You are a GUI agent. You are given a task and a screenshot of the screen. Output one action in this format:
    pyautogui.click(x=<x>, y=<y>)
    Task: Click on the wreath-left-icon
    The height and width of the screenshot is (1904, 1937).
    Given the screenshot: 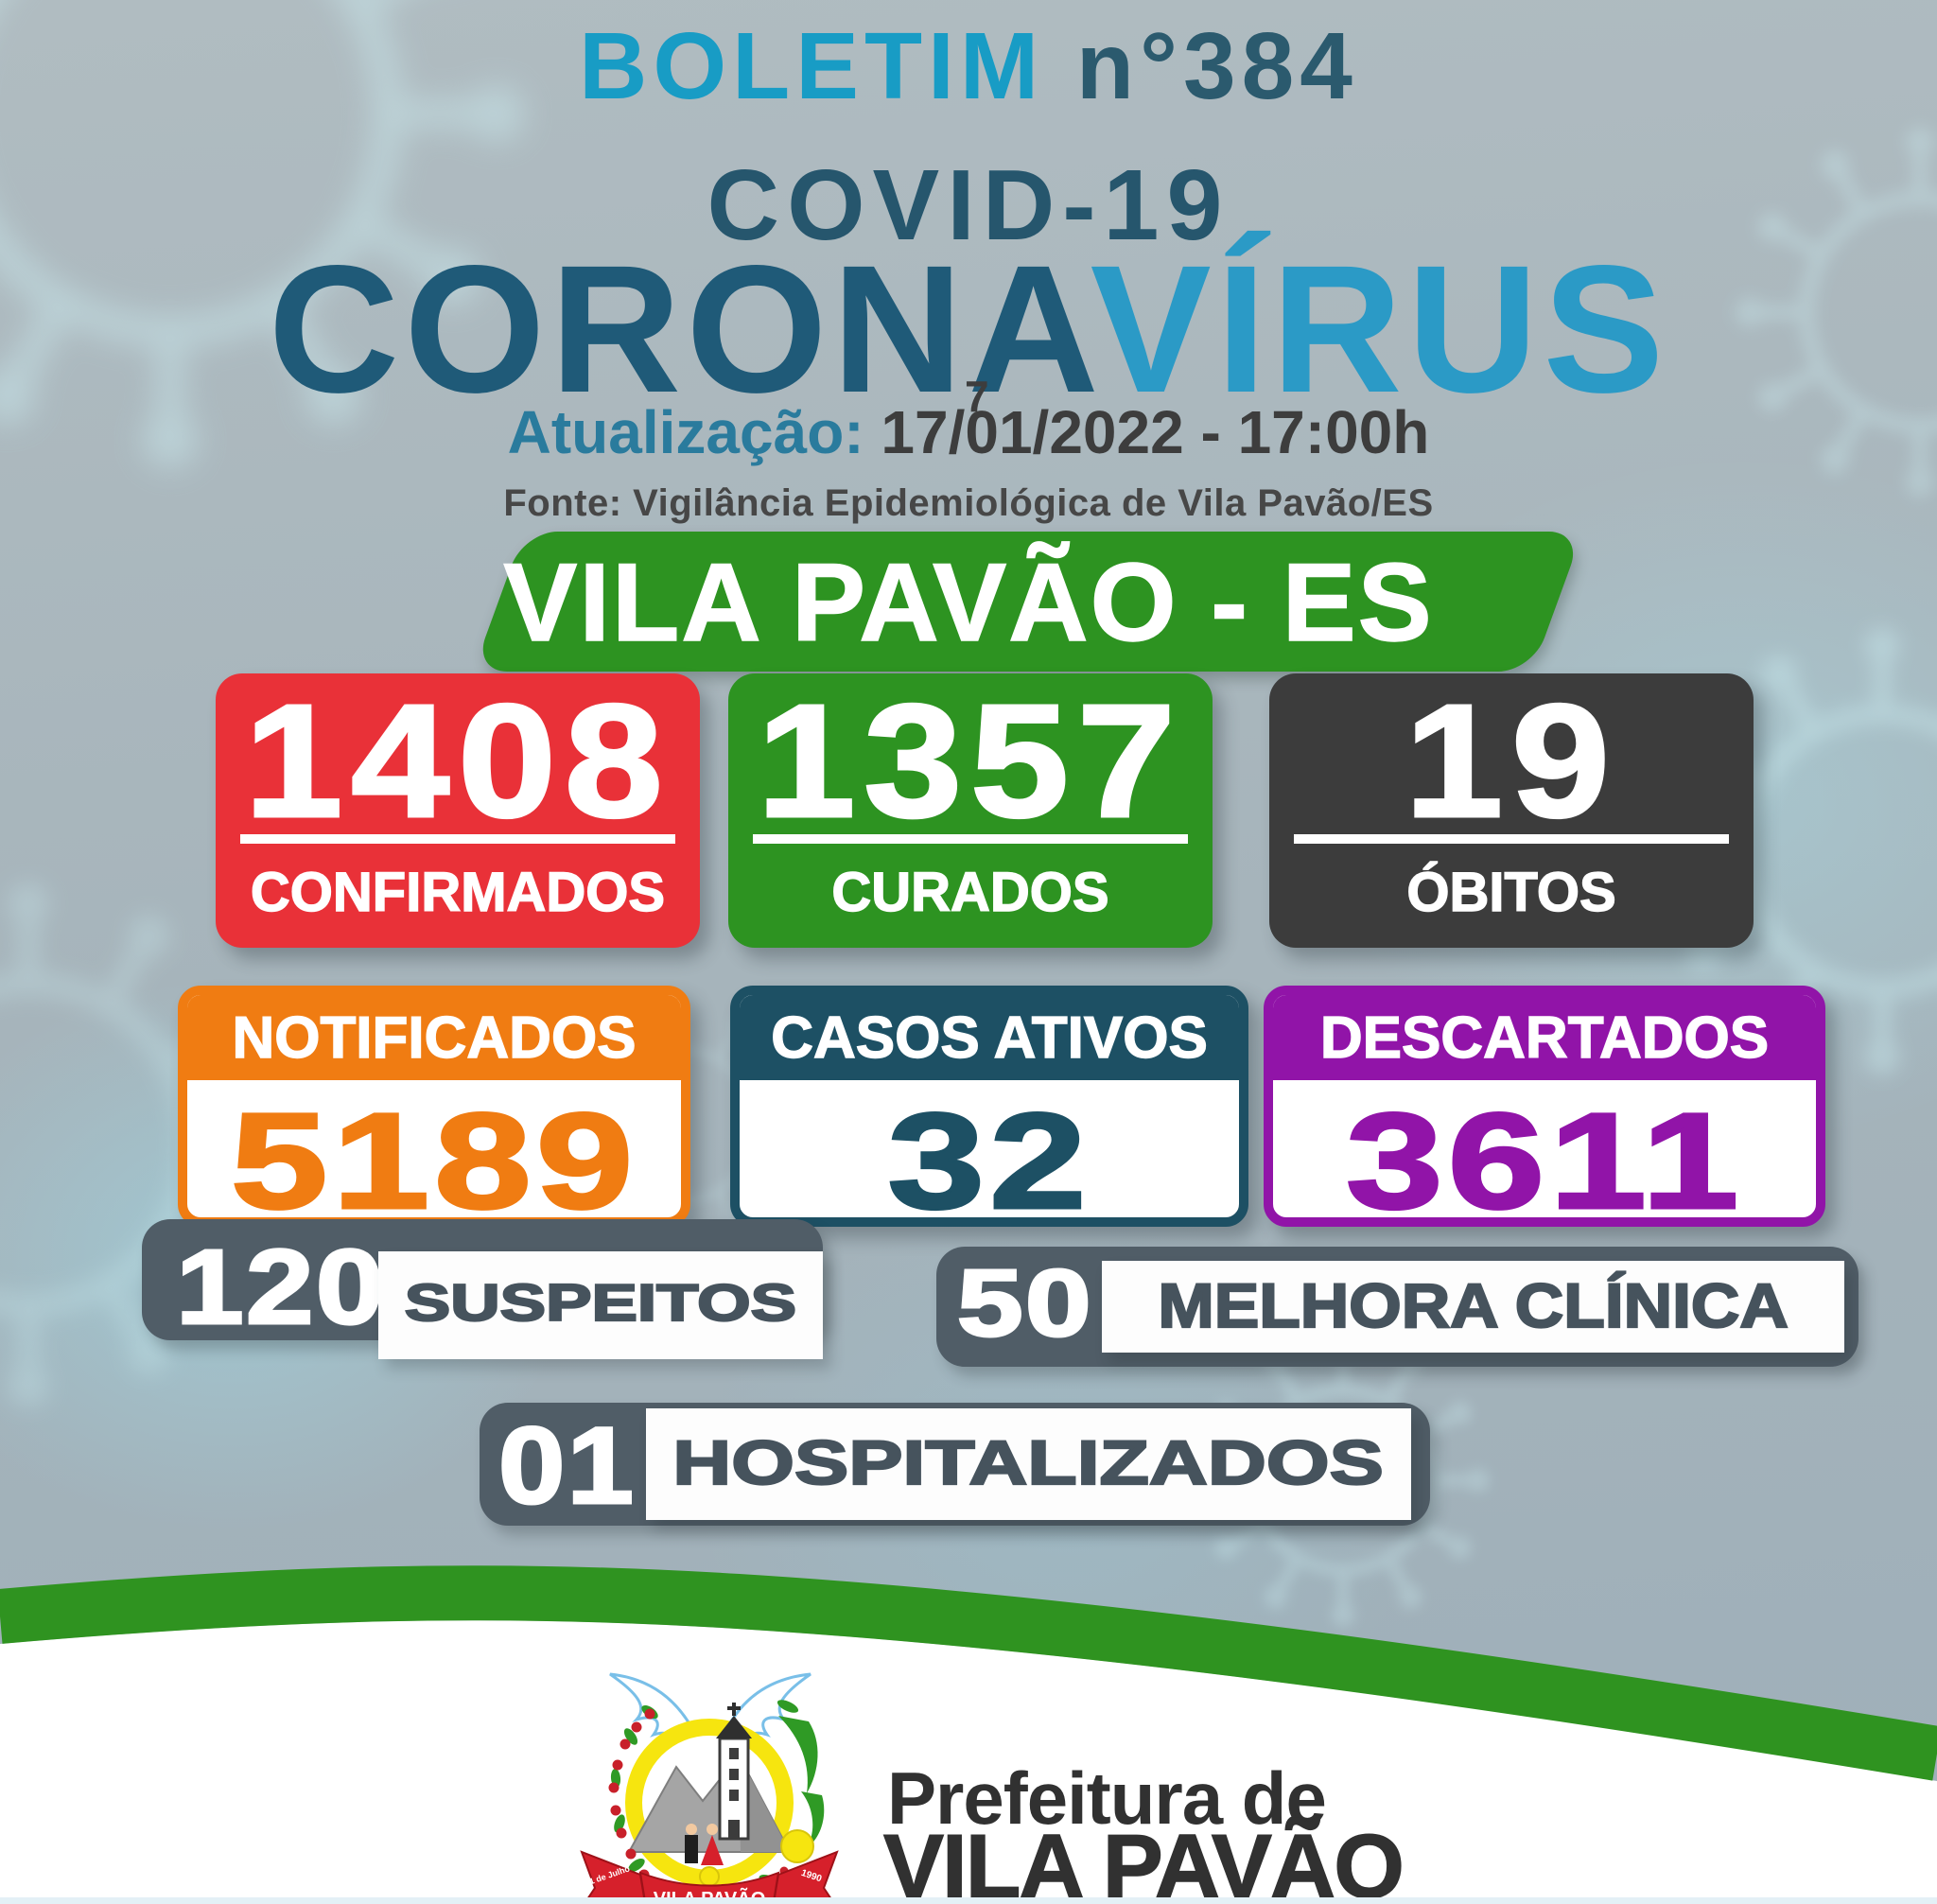 What is the action you would take?
    pyautogui.click(x=633, y=1792)
    